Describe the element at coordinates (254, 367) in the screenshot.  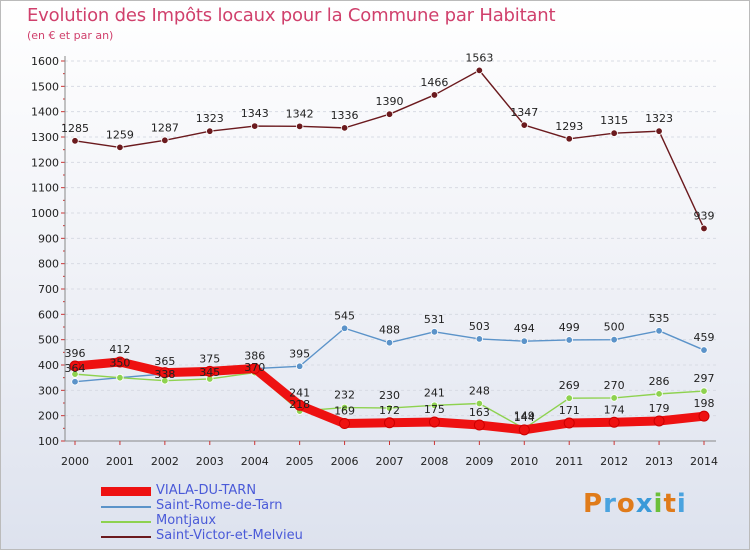
I see `data-label: 370` at that location.